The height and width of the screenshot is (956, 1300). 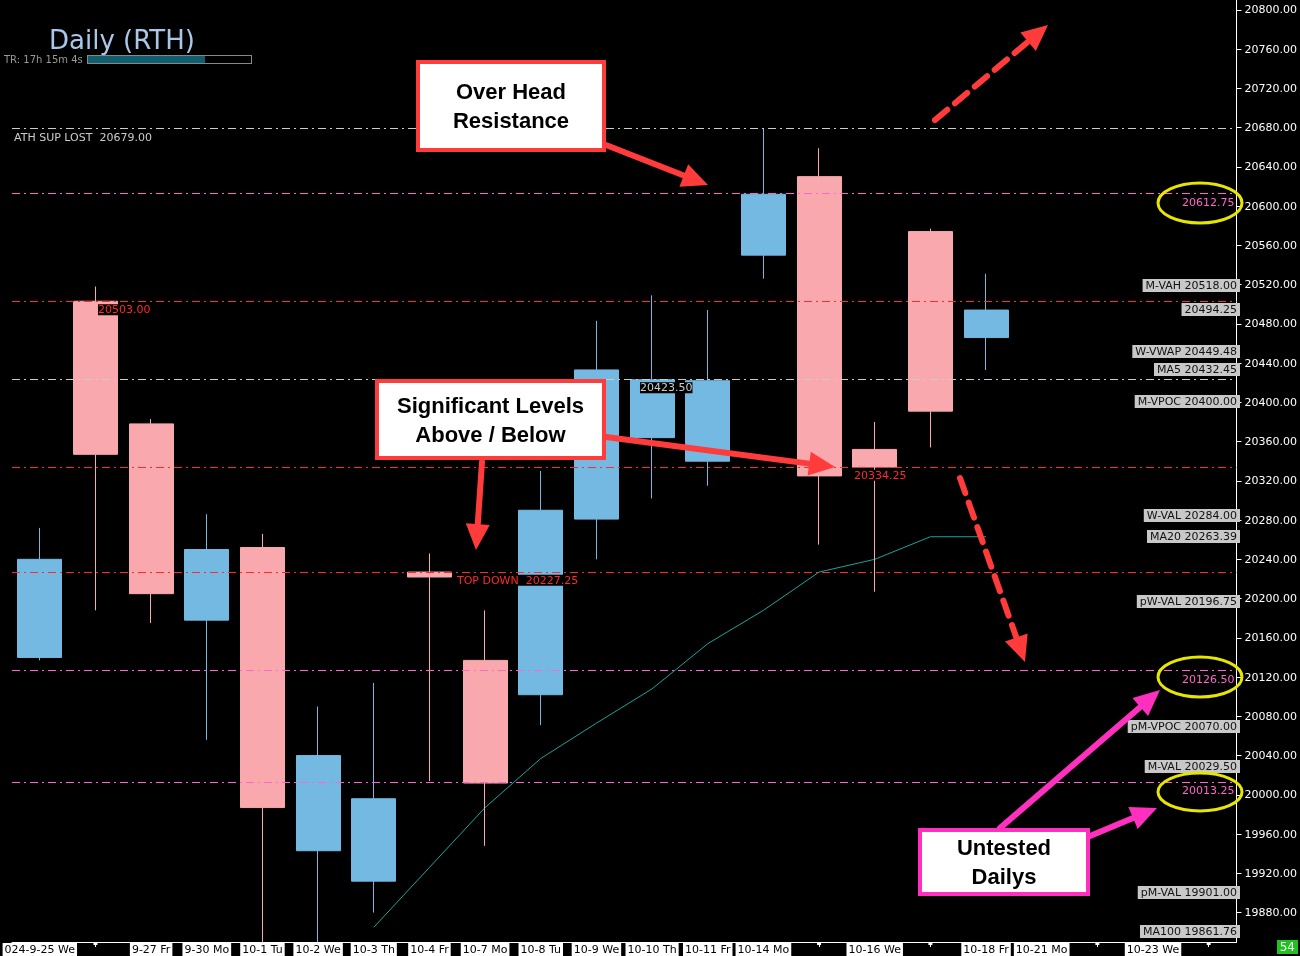 What do you see at coordinates (1271, 285) in the screenshot?
I see `y-tick-label: 20520.00` at bounding box center [1271, 285].